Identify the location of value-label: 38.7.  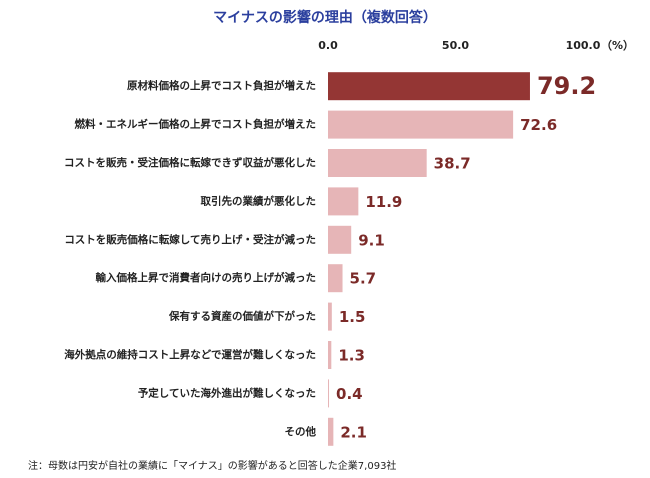
(452, 164).